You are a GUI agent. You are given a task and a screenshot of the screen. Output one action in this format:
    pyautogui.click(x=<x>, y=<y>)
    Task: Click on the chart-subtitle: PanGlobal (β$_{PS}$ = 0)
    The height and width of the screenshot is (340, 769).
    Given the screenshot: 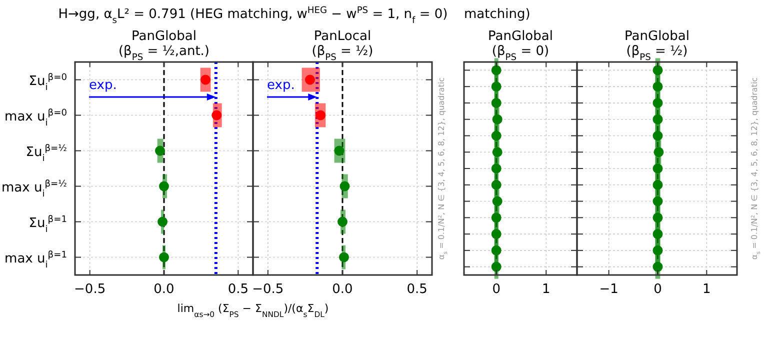 What is the action you would take?
    pyautogui.click(x=520, y=46)
    